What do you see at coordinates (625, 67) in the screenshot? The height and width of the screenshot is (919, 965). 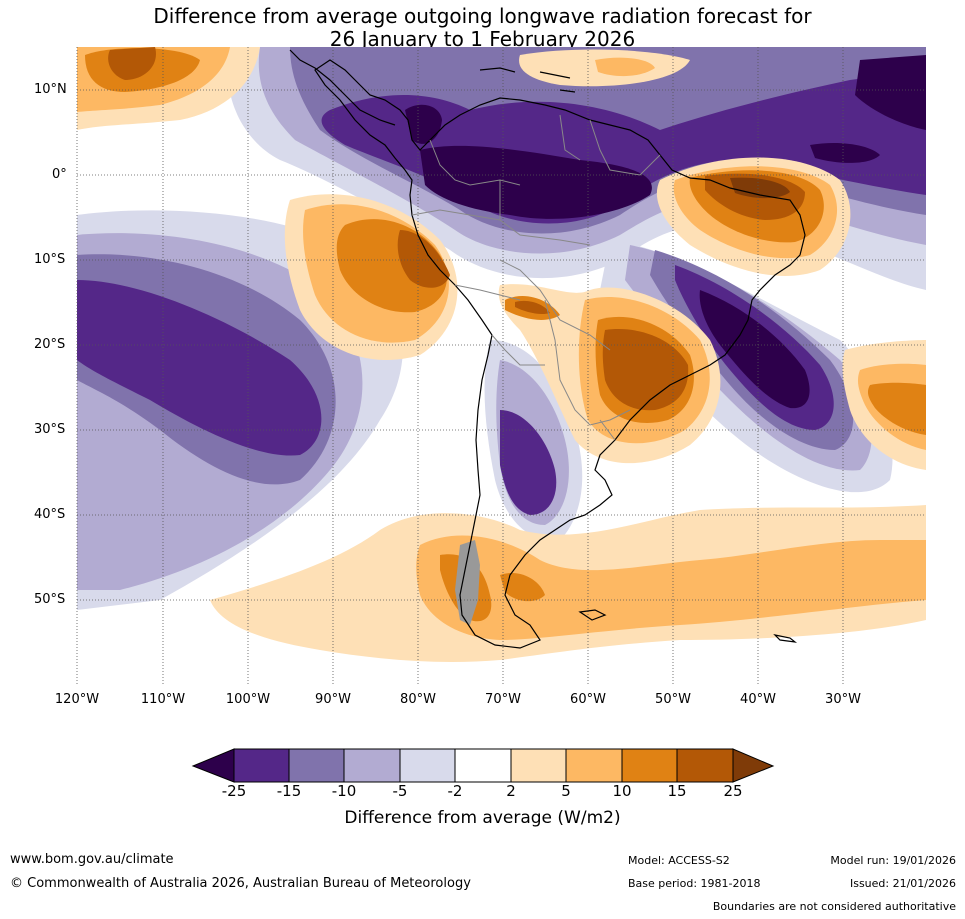 I see `anomaly-region-caribbean-pos-mid` at bounding box center [625, 67].